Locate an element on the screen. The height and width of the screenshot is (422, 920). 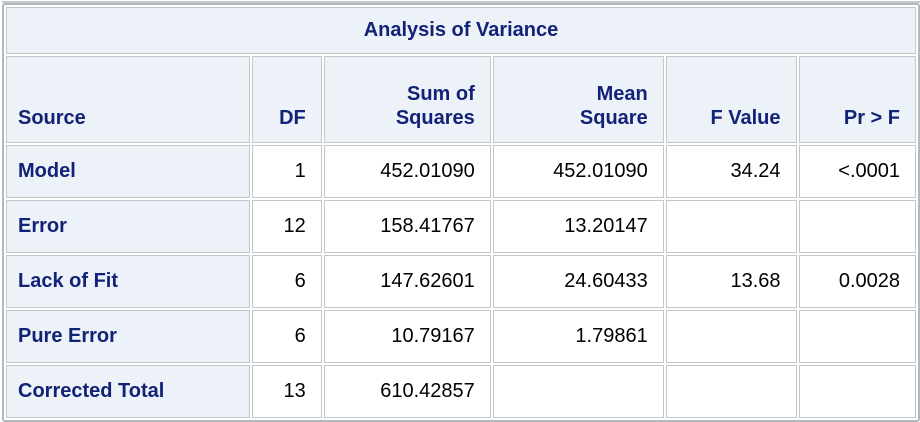
cell-model-df: 1 is located at coordinates (287, 171).